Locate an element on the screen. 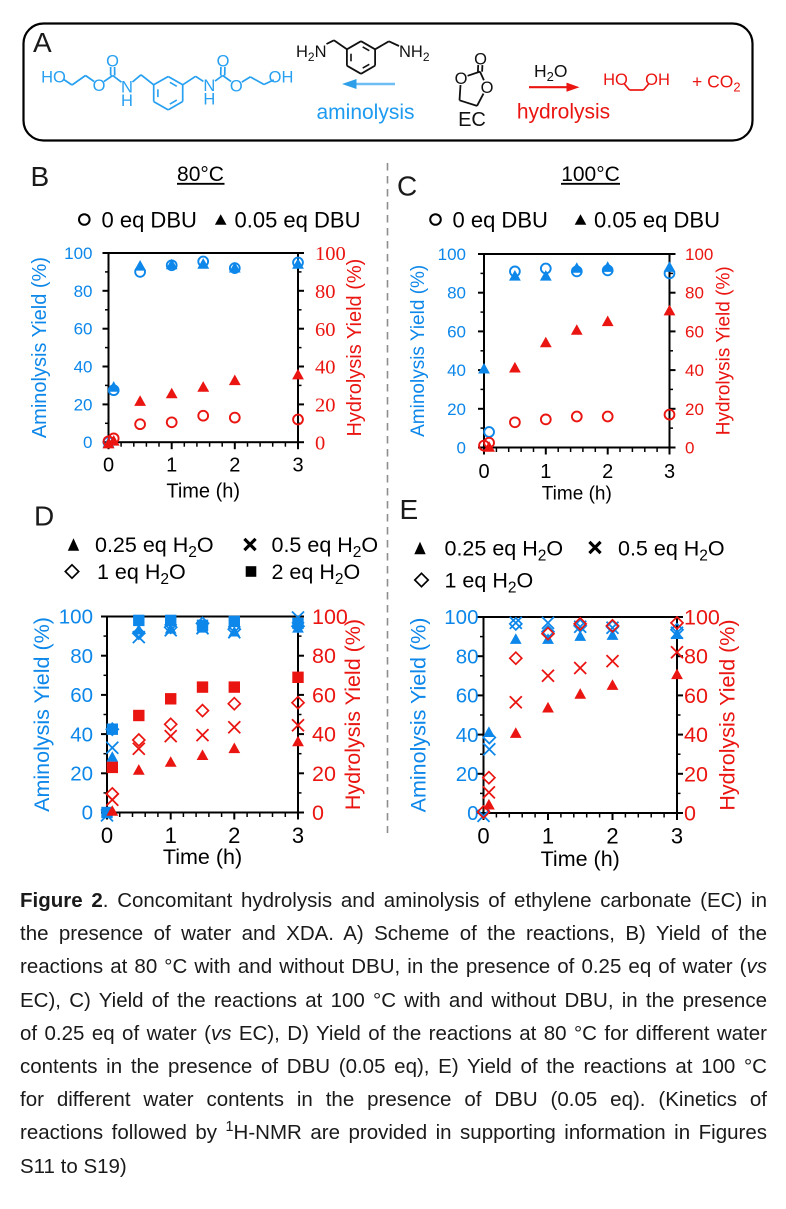  svg-text: H2O is located at coordinates (551, 72).